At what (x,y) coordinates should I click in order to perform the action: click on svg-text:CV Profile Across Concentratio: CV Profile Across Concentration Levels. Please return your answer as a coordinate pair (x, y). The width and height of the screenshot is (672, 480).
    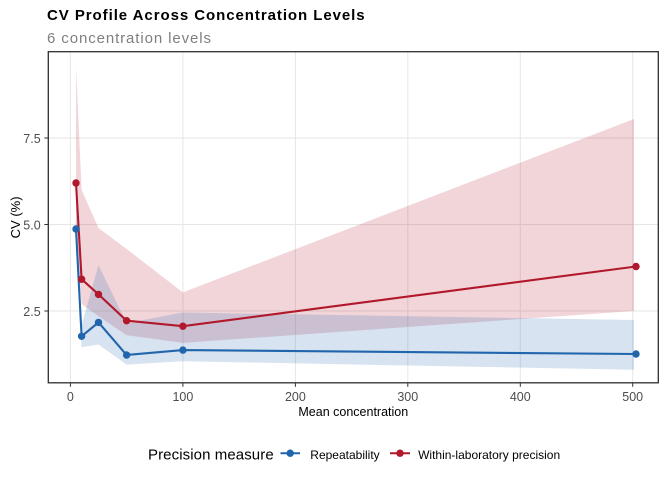
    Looking at the image, I should click on (206, 15).